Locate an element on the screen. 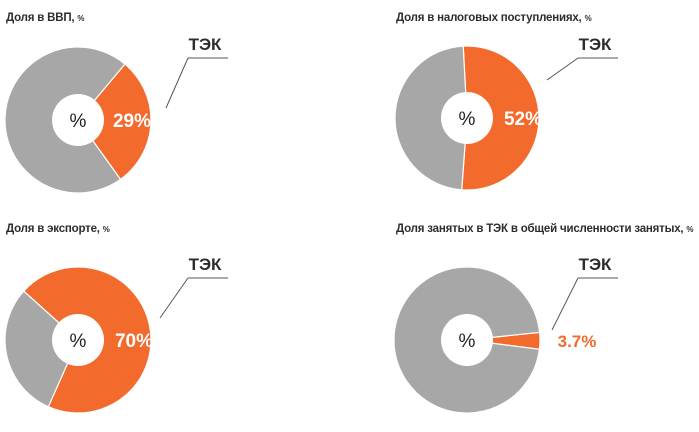  pie-export-callout-line is located at coordinates (174, 298).